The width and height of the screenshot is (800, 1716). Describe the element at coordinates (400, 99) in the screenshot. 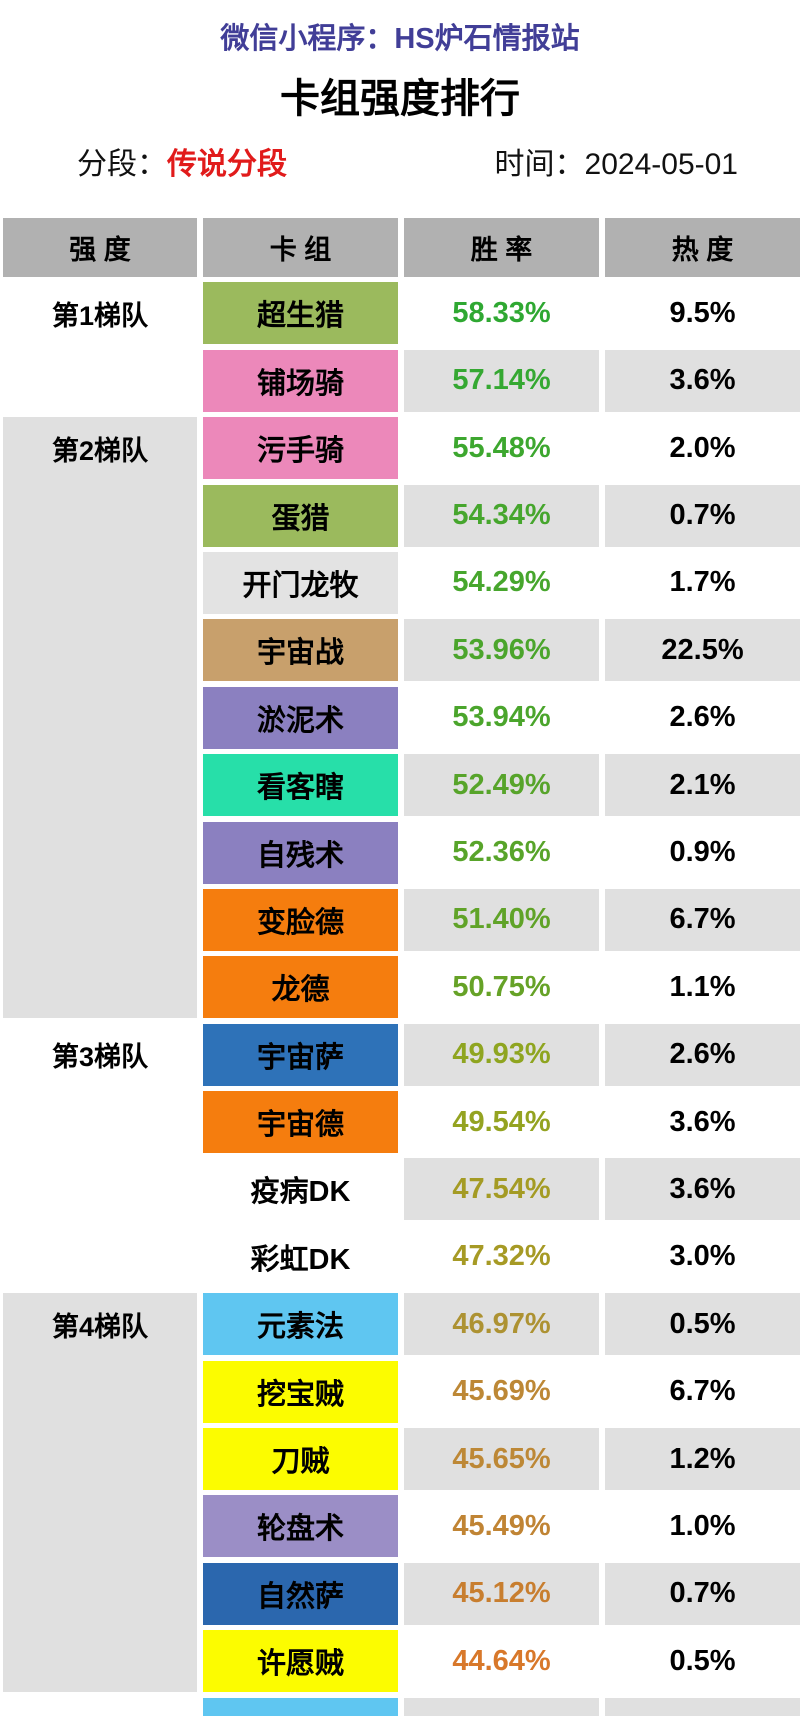

I see `page-title: 卡组强度排行` at that location.